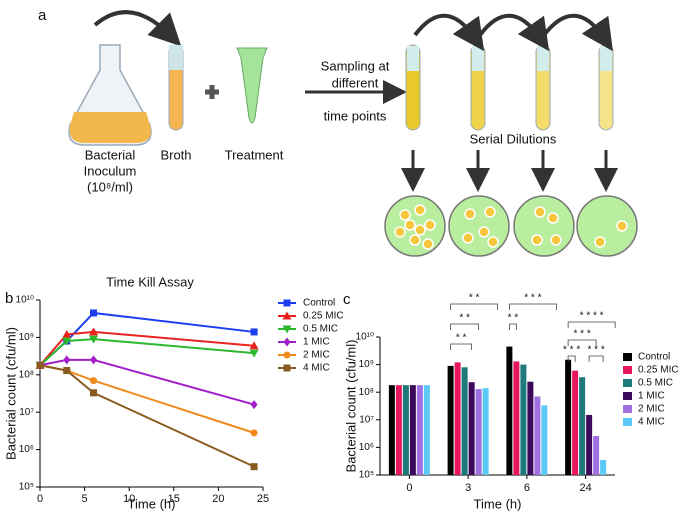 The width and height of the screenshot is (685, 519). I want to click on x-axis-label: Time (h), so click(498, 503).